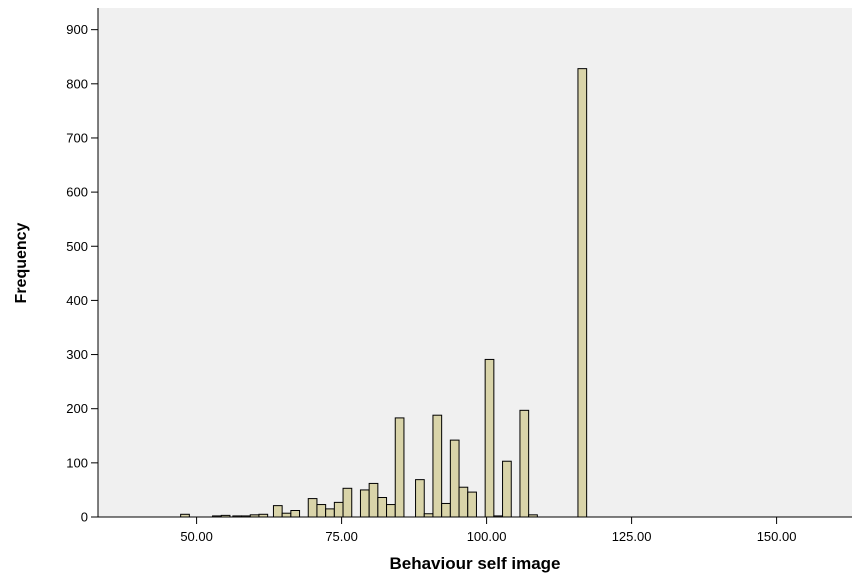 This screenshot has height=577, width=852. What do you see at coordinates (21, 262) in the screenshot?
I see `y-axis-title: Frequency` at bounding box center [21, 262].